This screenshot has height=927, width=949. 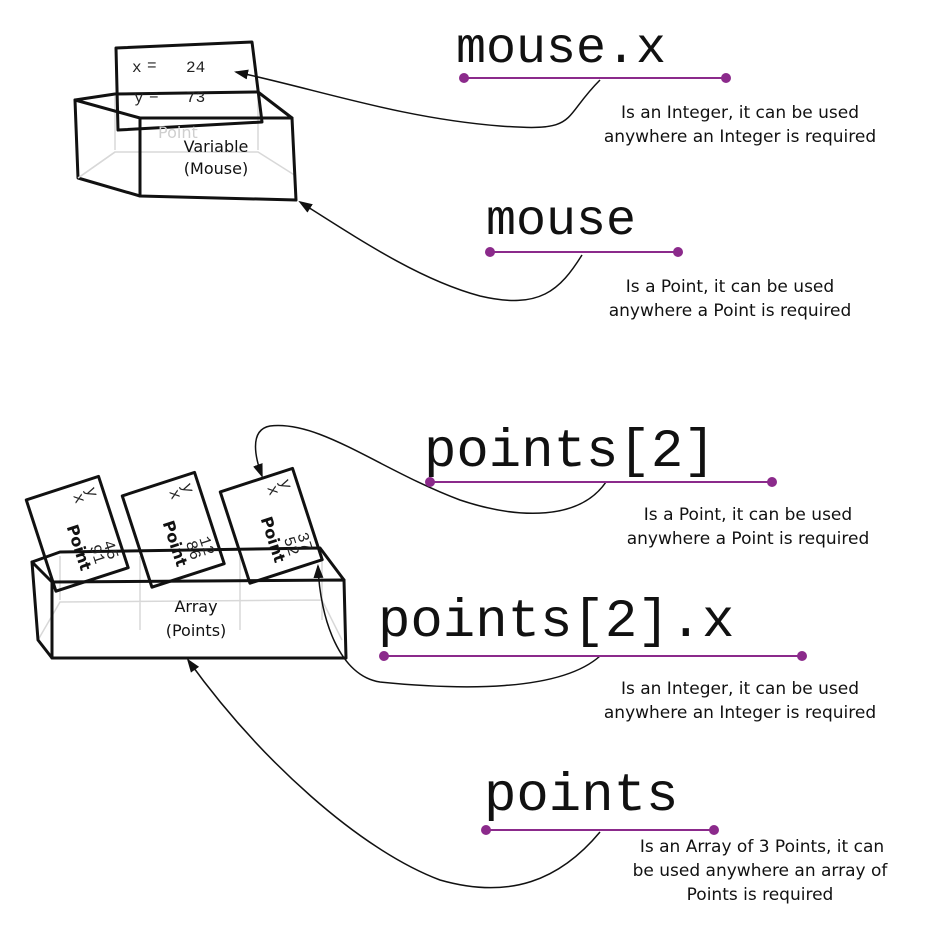 I want to click on arrow-points, so click(x=393, y=773).